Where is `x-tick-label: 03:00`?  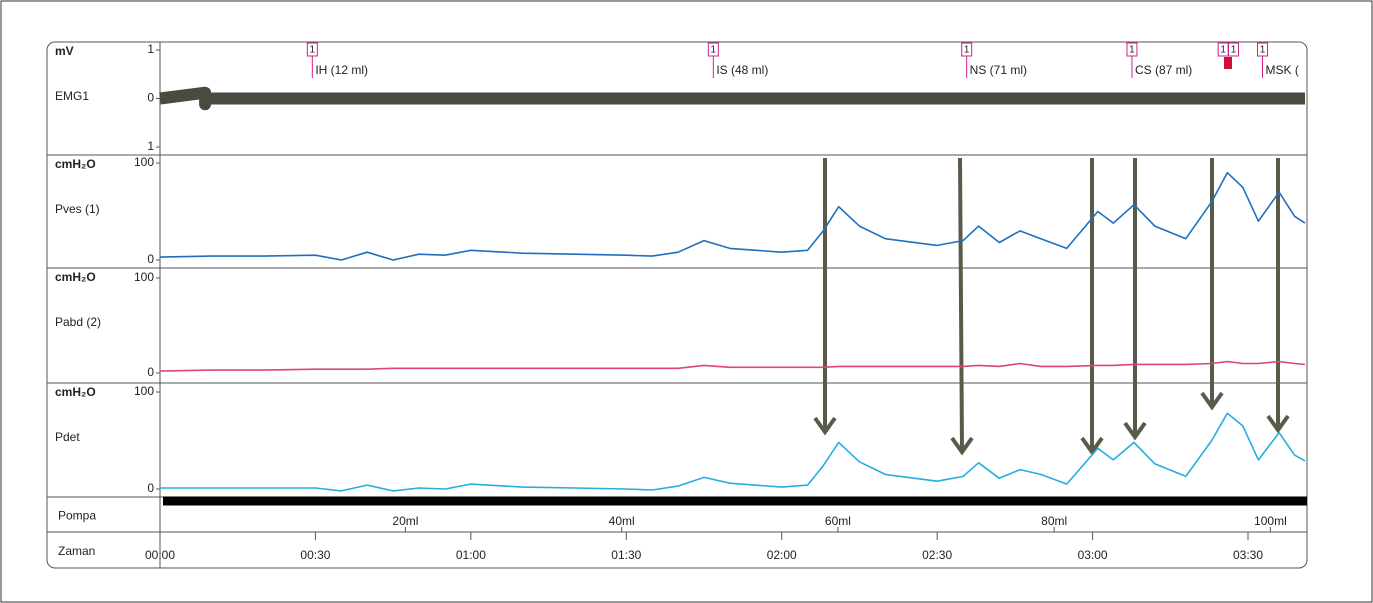 x-tick-label: 03:00 is located at coordinates (1093, 555).